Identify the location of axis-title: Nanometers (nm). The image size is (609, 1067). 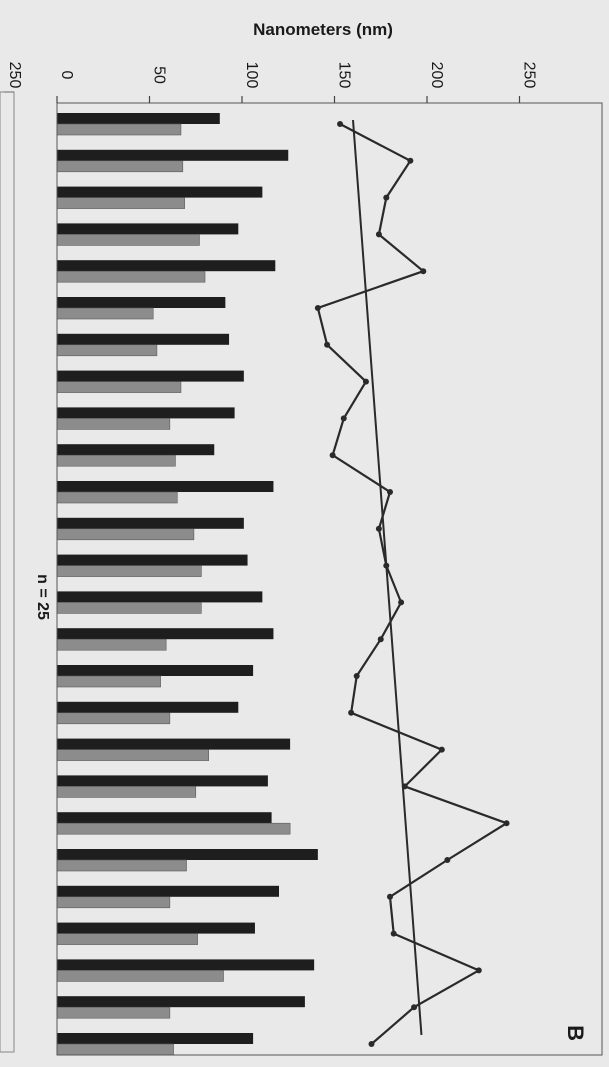
(323, 29).